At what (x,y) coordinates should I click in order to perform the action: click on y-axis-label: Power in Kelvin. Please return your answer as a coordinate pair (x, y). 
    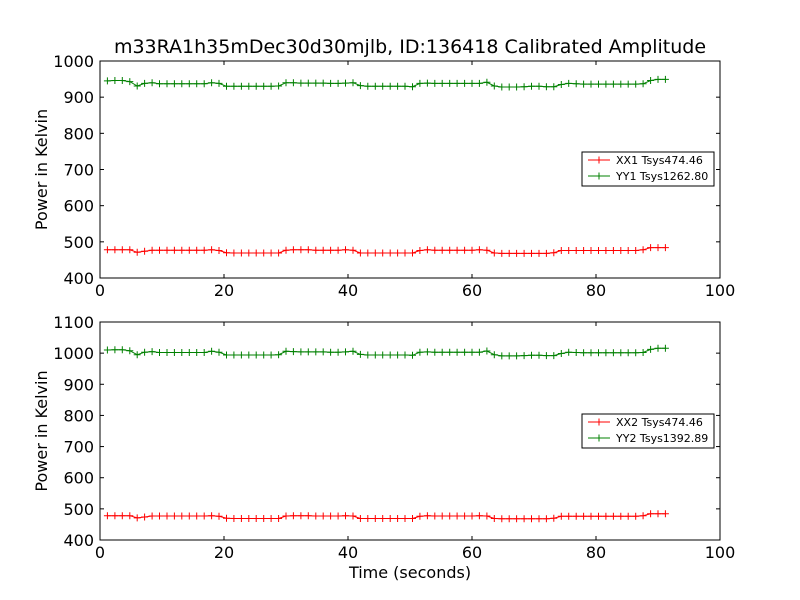
    Looking at the image, I should click on (41, 169).